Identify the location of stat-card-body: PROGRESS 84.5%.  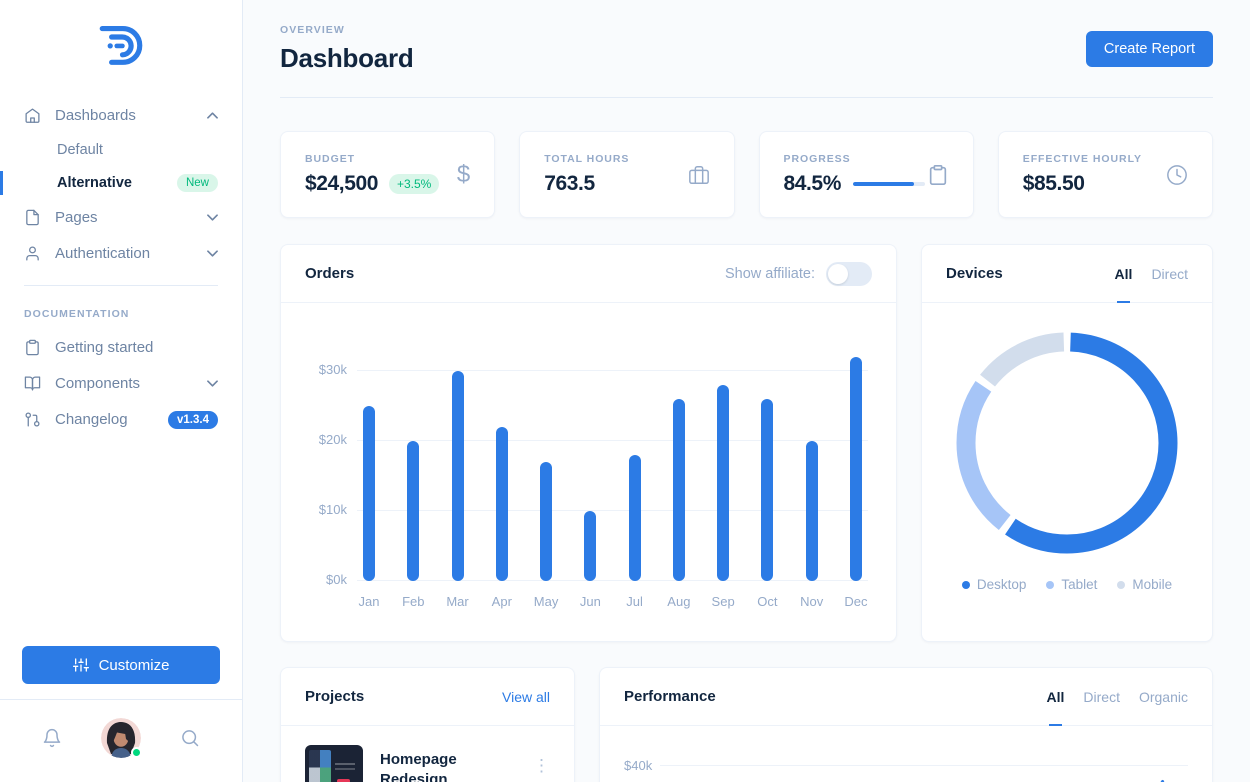
(854, 174).